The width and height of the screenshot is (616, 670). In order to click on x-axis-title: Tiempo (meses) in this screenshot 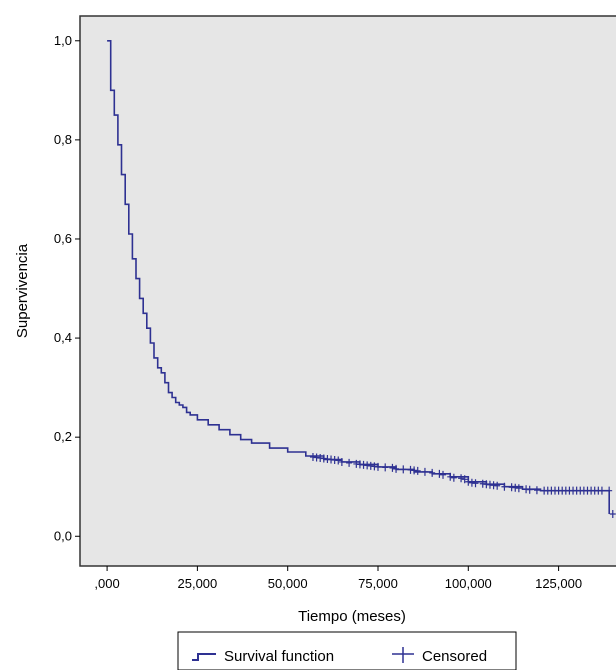, I will do `click(352, 616)`.